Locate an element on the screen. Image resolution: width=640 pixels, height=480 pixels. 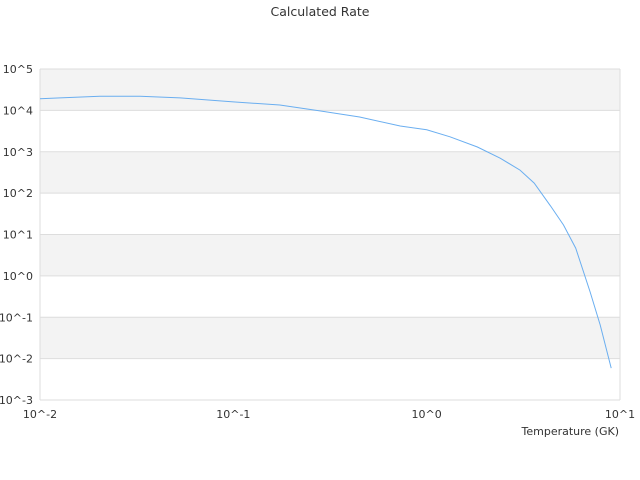
y-tick-labels: 10^-3 10^-2 10^-1 10^0 10^1 10^2 10^3 10^4 10^5 is located at coordinates (16, 235).